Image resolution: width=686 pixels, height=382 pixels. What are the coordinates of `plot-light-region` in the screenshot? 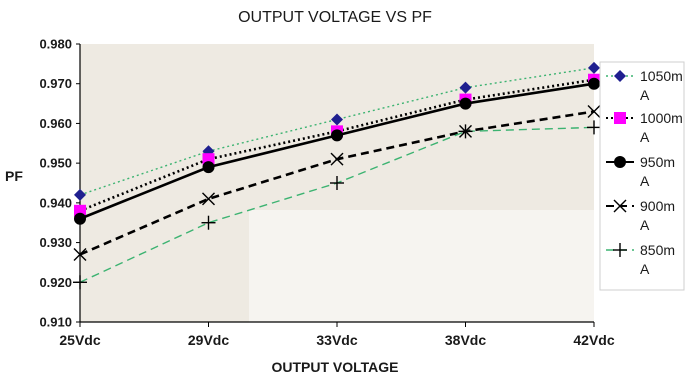 It's located at (421, 266).